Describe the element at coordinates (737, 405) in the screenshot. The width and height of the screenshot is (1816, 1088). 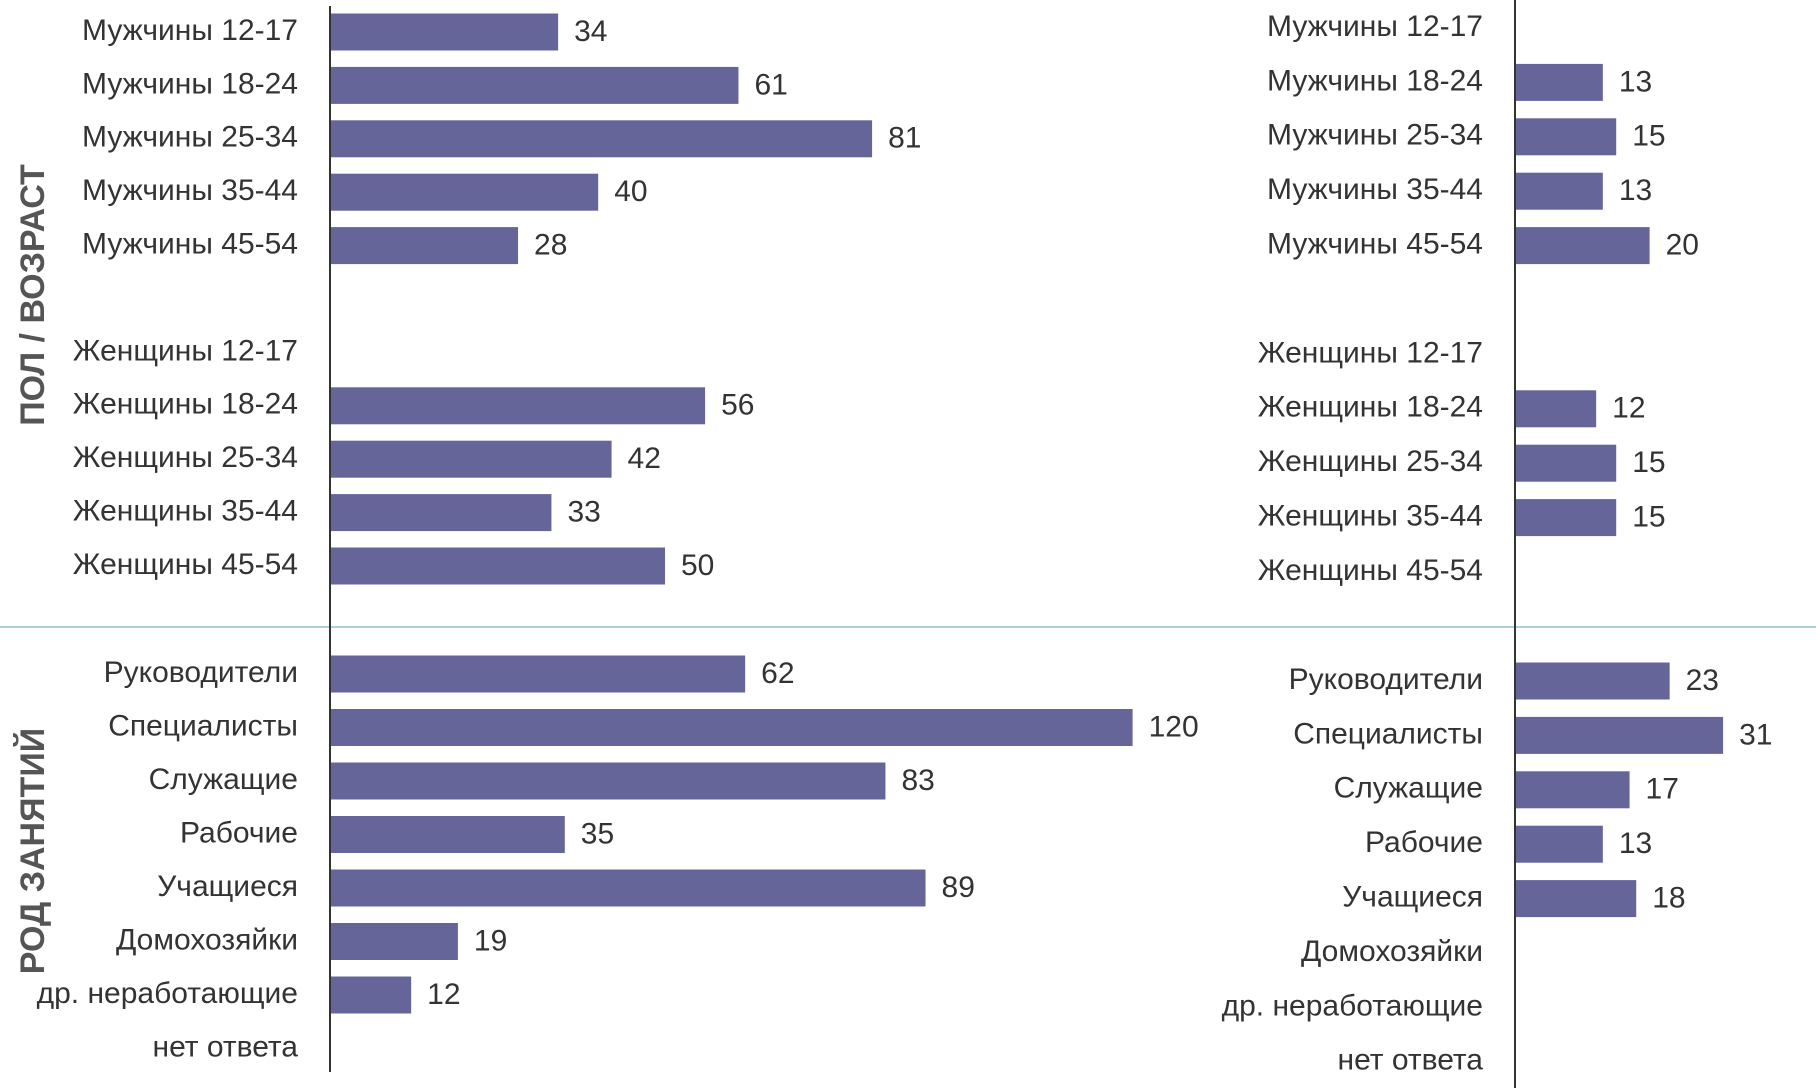
I see `value-label: 56` at that location.